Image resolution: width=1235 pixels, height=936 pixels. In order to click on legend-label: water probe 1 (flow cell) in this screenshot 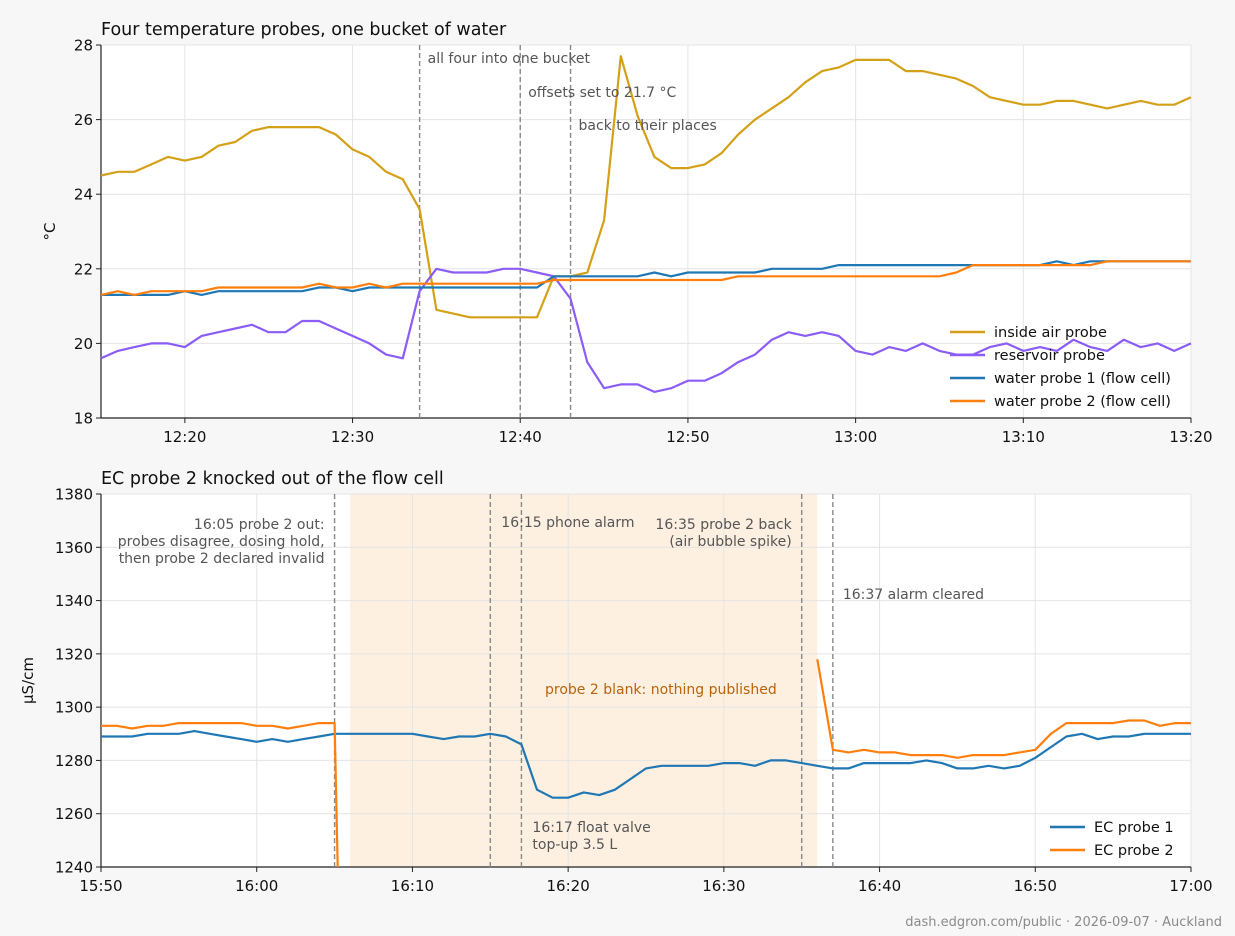, I will do `click(1082, 379)`.